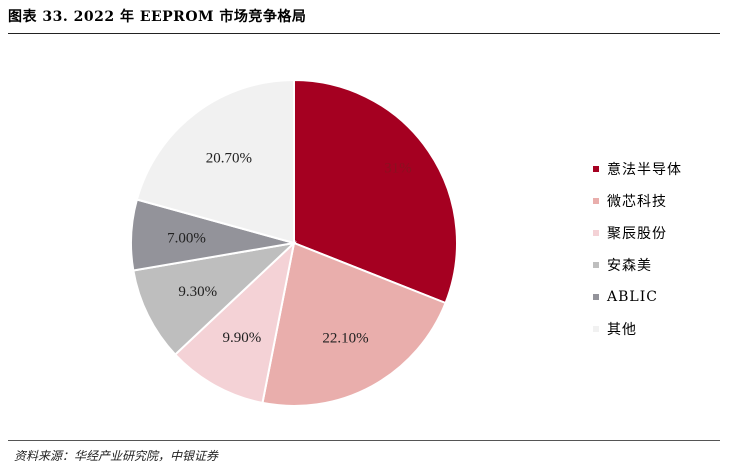 The height and width of the screenshot is (476, 729). Describe the element at coordinates (157, 17) in the screenshot. I see `chart-title: 图表 33. 2022 年 EEPROM 市场竞争格局` at that location.